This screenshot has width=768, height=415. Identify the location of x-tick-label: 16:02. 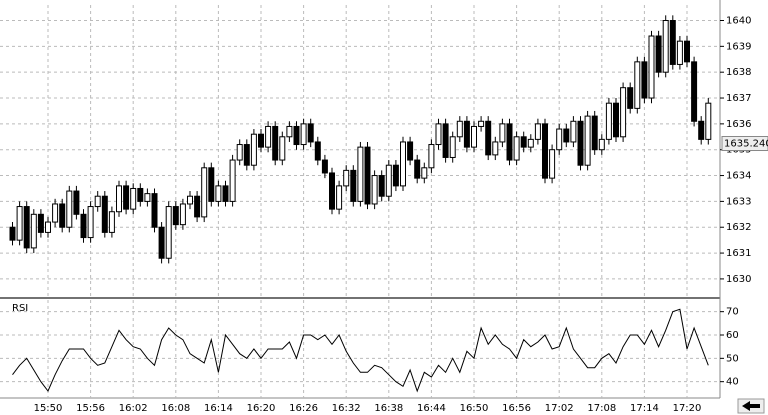
(133, 408).